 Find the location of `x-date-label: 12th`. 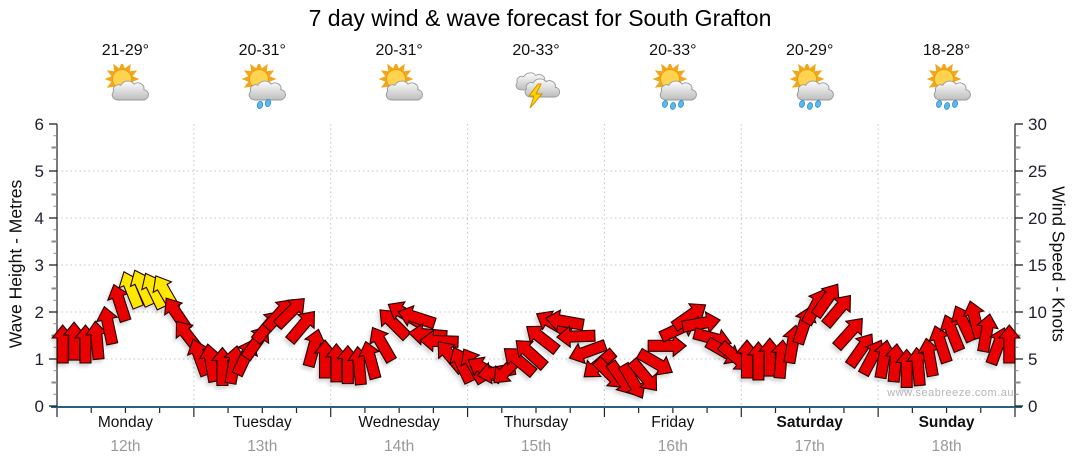

x-date-label: 12th is located at coordinates (125, 446).